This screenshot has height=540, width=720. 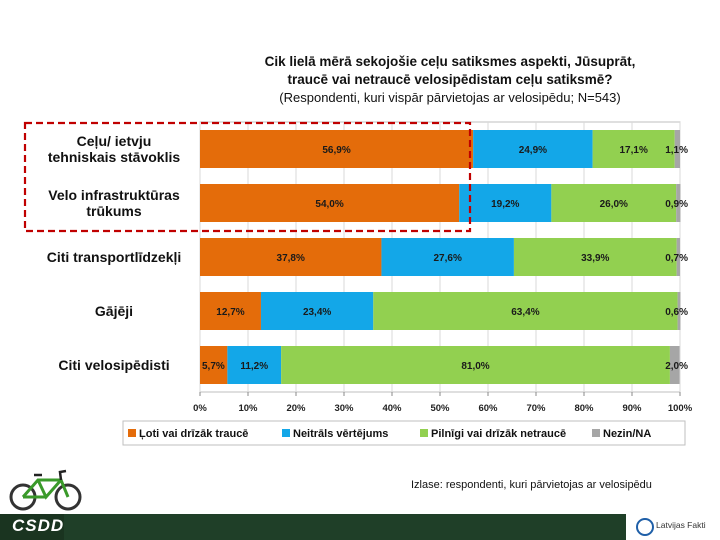 What do you see at coordinates (632, 408) in the screenshot?
I see `x-tick-label: 90%` at bounding box center [632, 408].